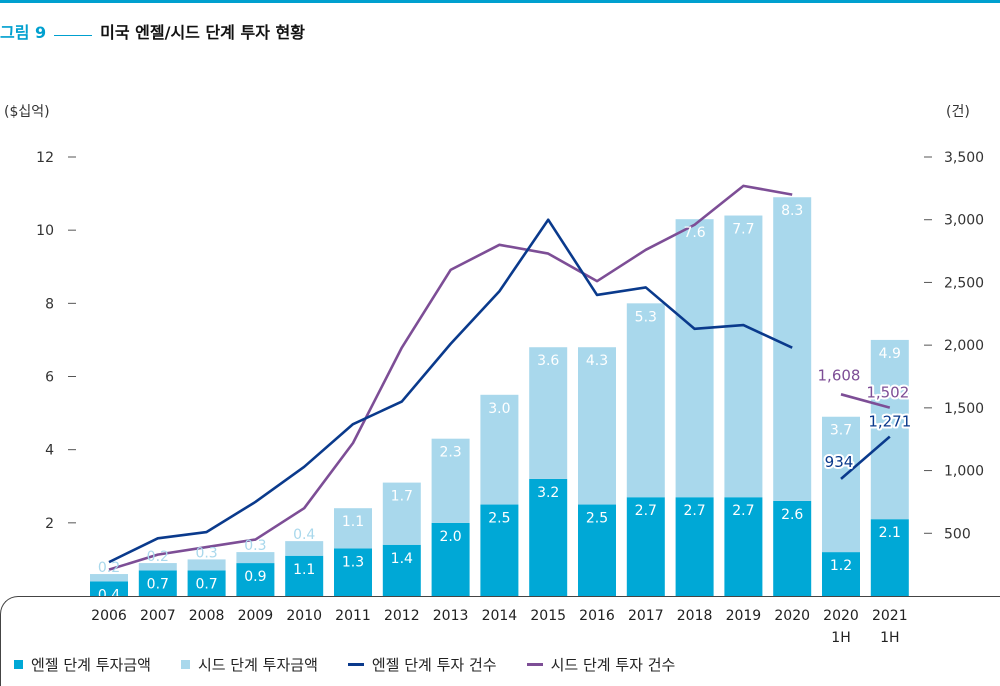 The image size is (1000, 686). Describe the element at coordinates (841, 431) in the screenshot. I see `data-label-seed-amount: 3.7` at that location.